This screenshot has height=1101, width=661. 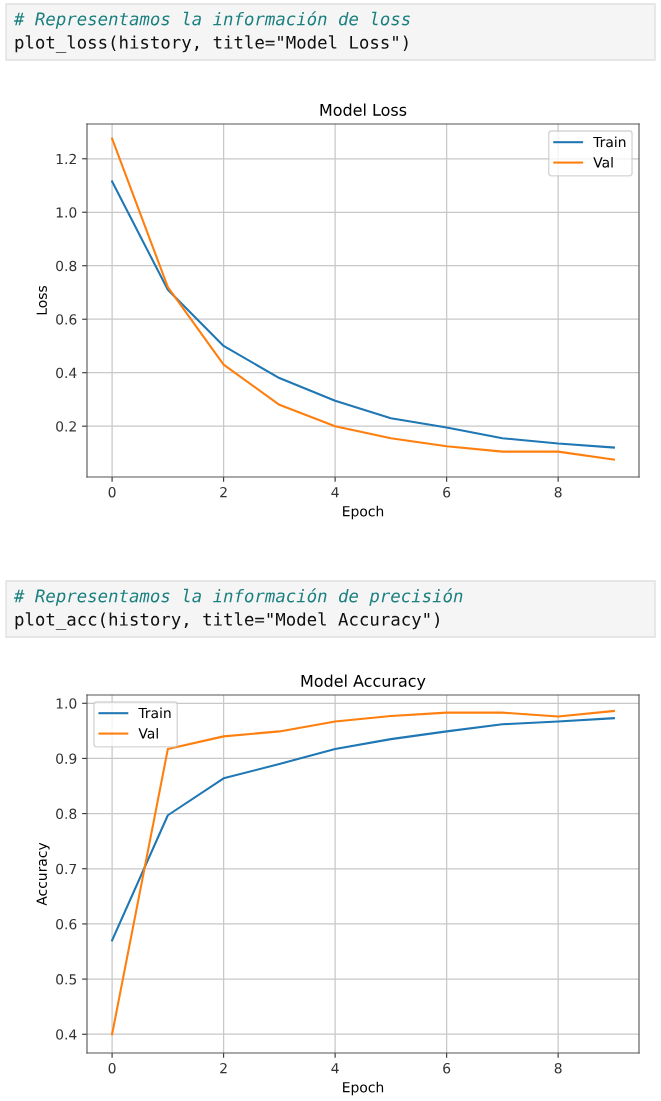 I want to click on y-tick-label: 0.5, so click(x=66, y=979).